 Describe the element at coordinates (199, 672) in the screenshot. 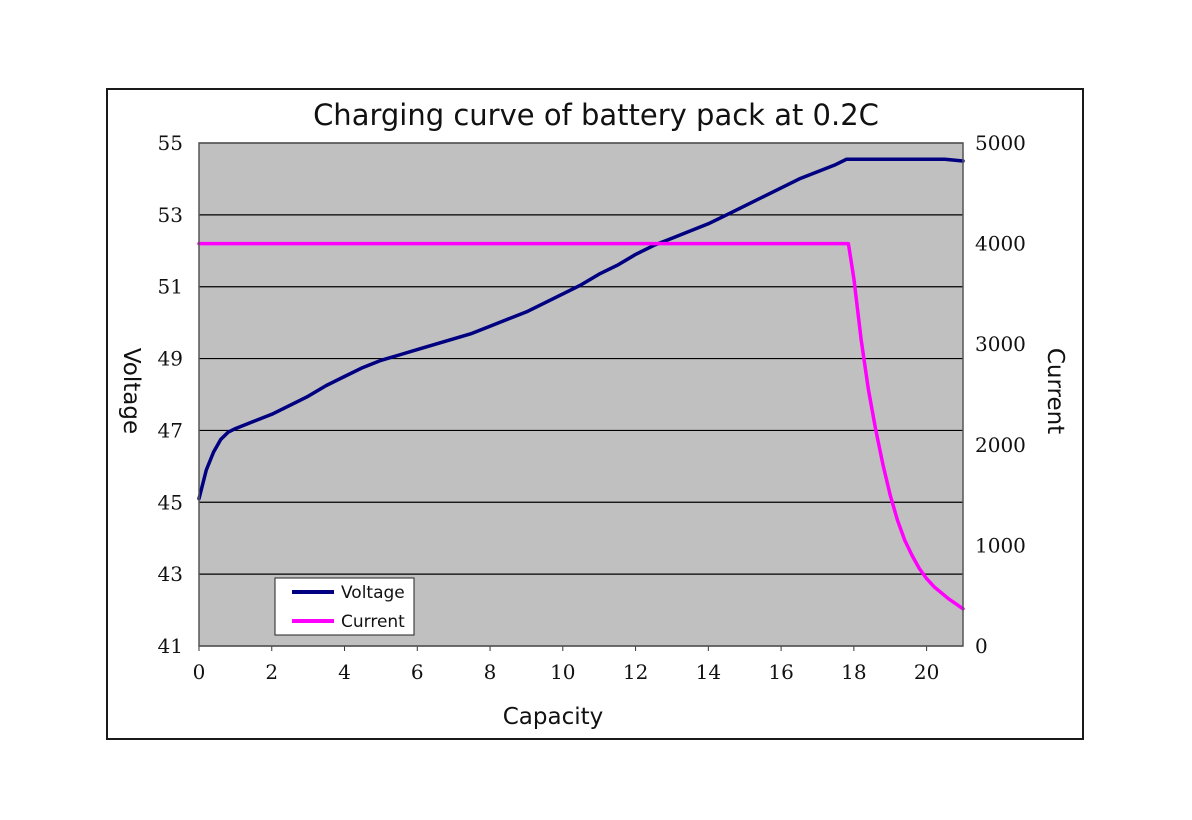

I see `x-tick-label: 0` at that location.